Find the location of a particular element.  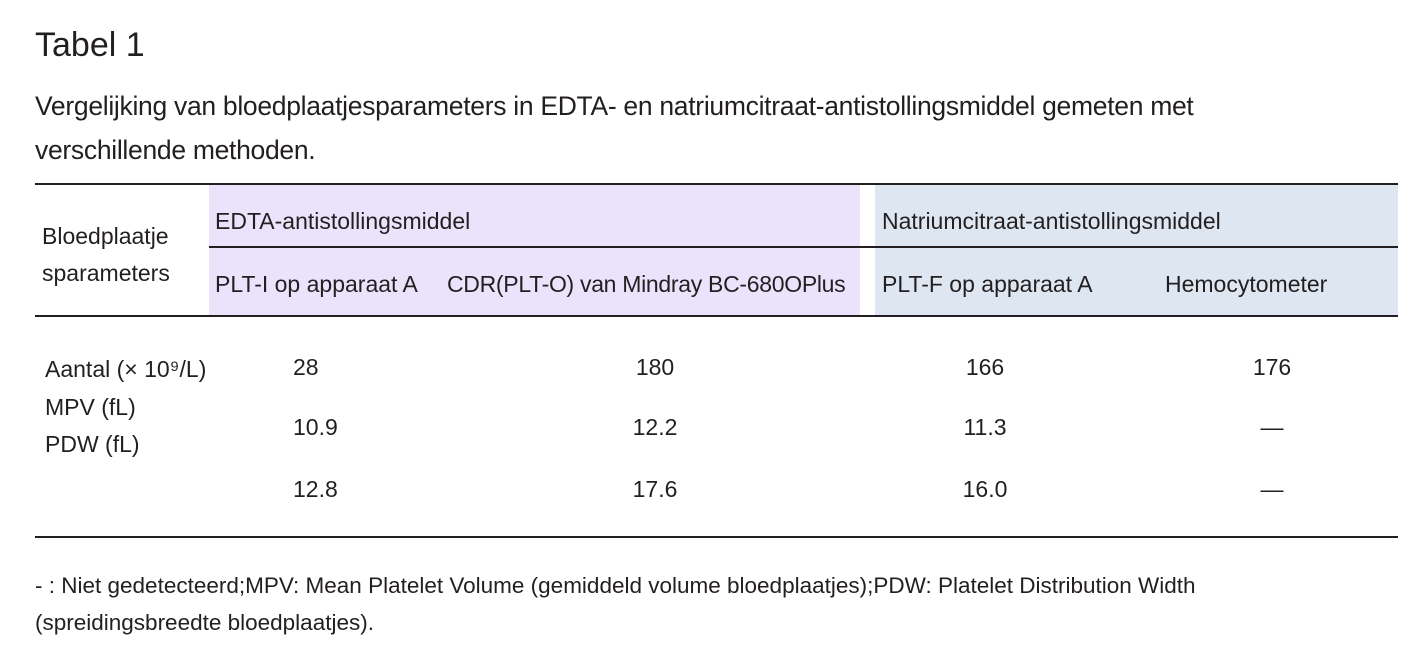

cell-value: 180 is located at coordinates (655, 367).